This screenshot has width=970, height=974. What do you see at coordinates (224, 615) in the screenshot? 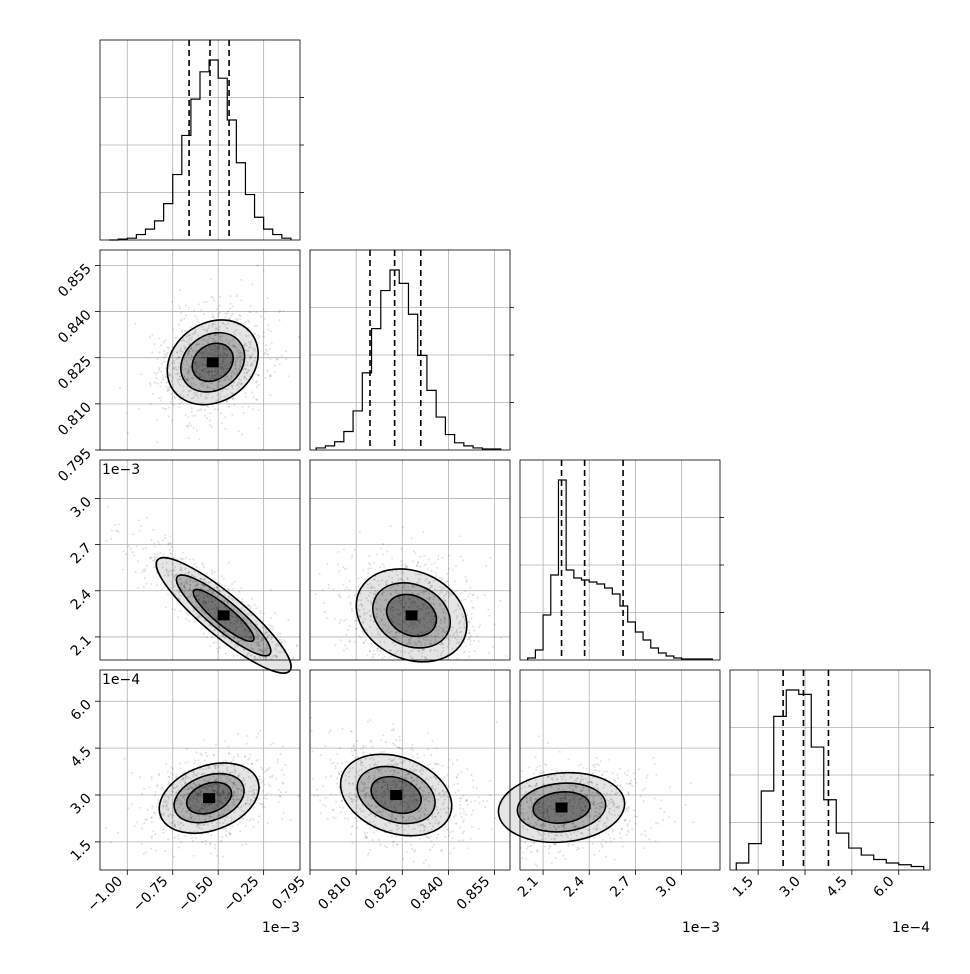
I see `density-peak` at bounding box center [224, 615].